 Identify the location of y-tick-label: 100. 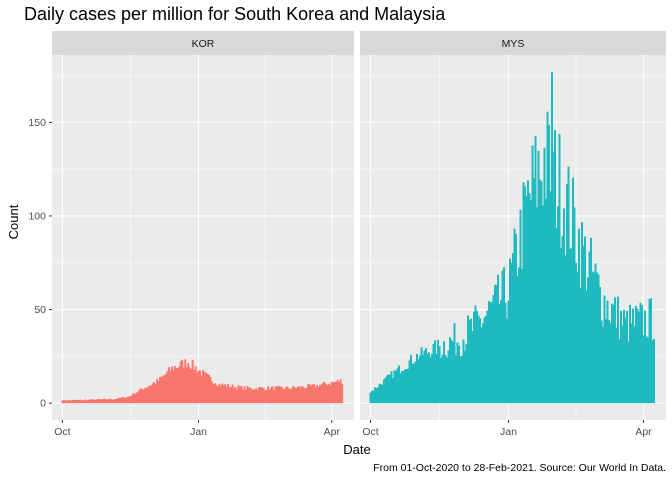
(37, 216).